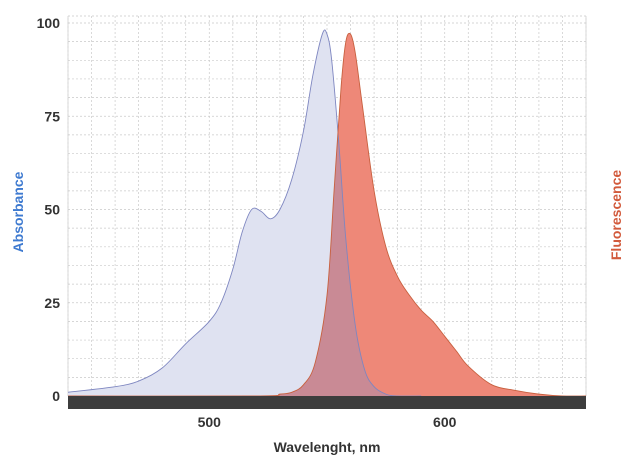 This screenshot has height=460, width=625. Describe the element at coordinates (445, 422) in the screenshot. I see `x-tick-label: 600` at that location.